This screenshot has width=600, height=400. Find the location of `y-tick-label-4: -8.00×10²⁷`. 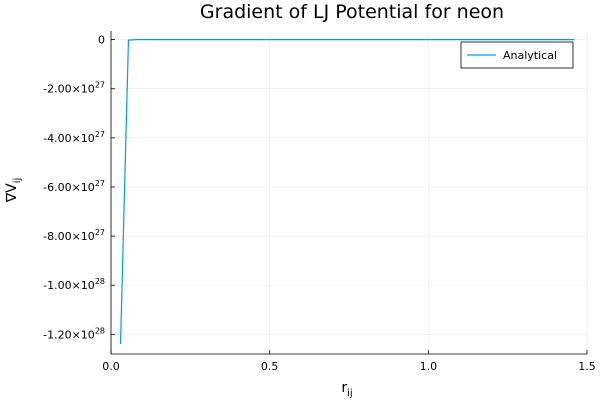

y-tick-label-4: -8.00×10²⁷ is located at coordinates (74, 235).